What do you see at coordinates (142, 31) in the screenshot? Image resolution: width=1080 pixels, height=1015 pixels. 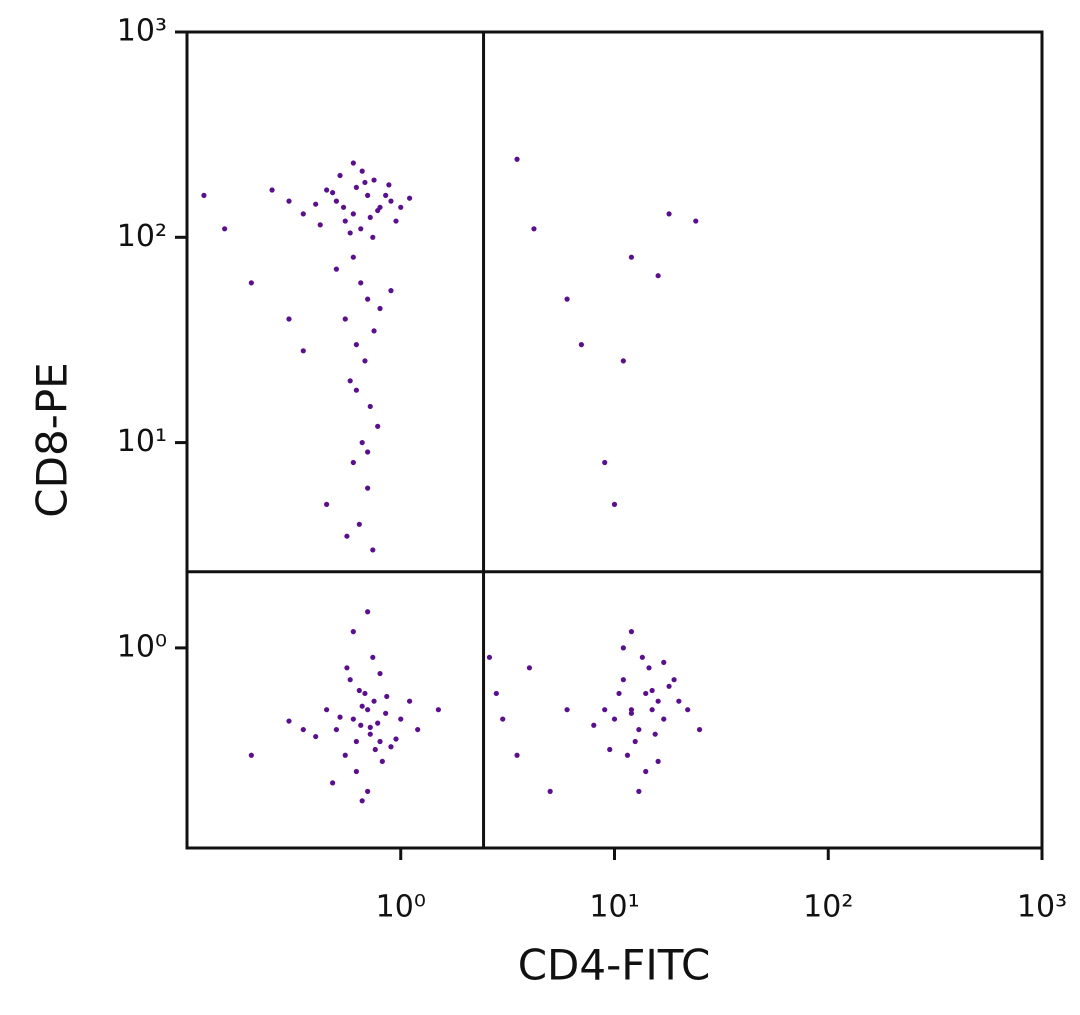 I see `y-tick-label: 10³` at bounding box center [142, 31].